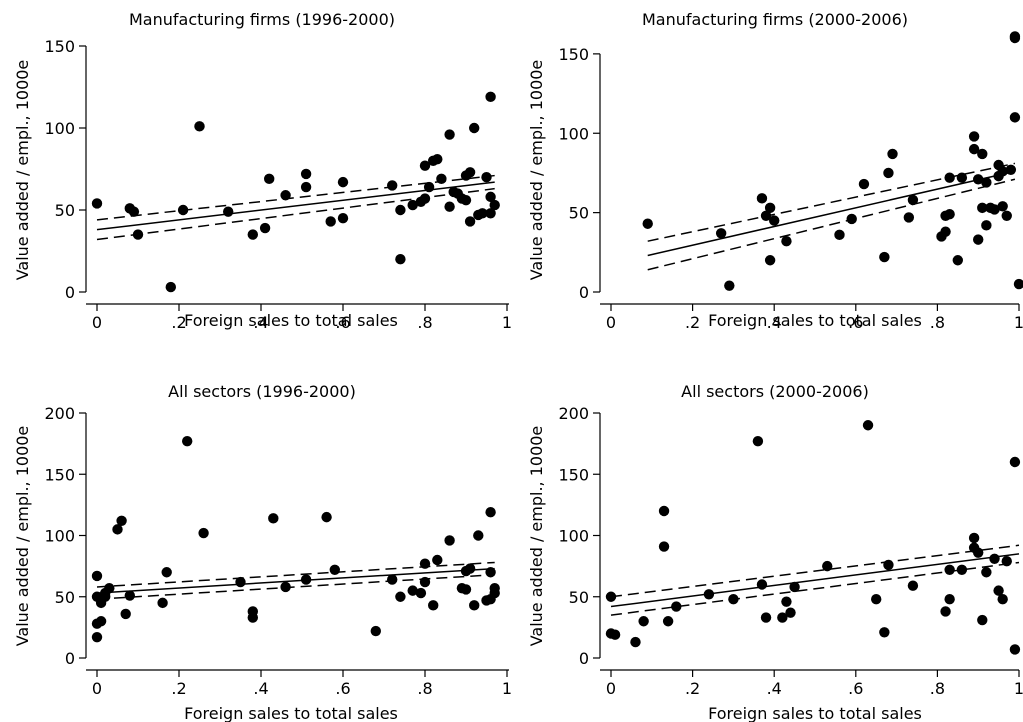  I want to click on chart-title: All sectors (2000-2006), so click(775, 391).